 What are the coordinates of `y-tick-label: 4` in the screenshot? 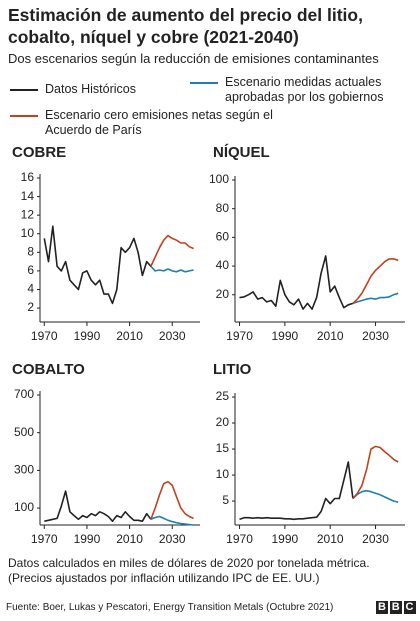 It's located at (30, 289).